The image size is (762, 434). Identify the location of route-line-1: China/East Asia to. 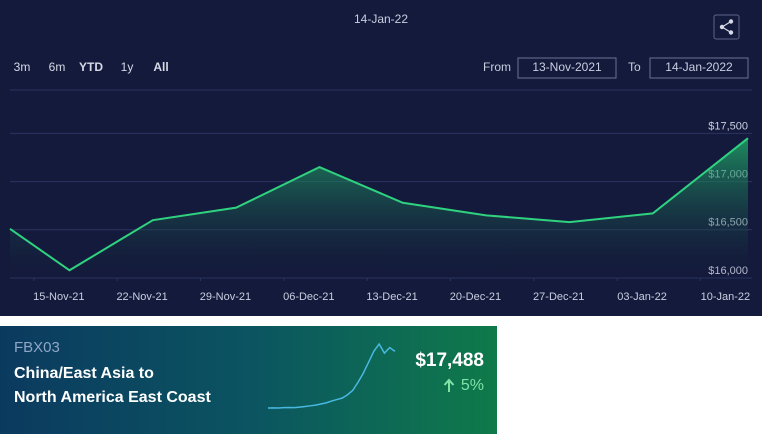
(84, 373).